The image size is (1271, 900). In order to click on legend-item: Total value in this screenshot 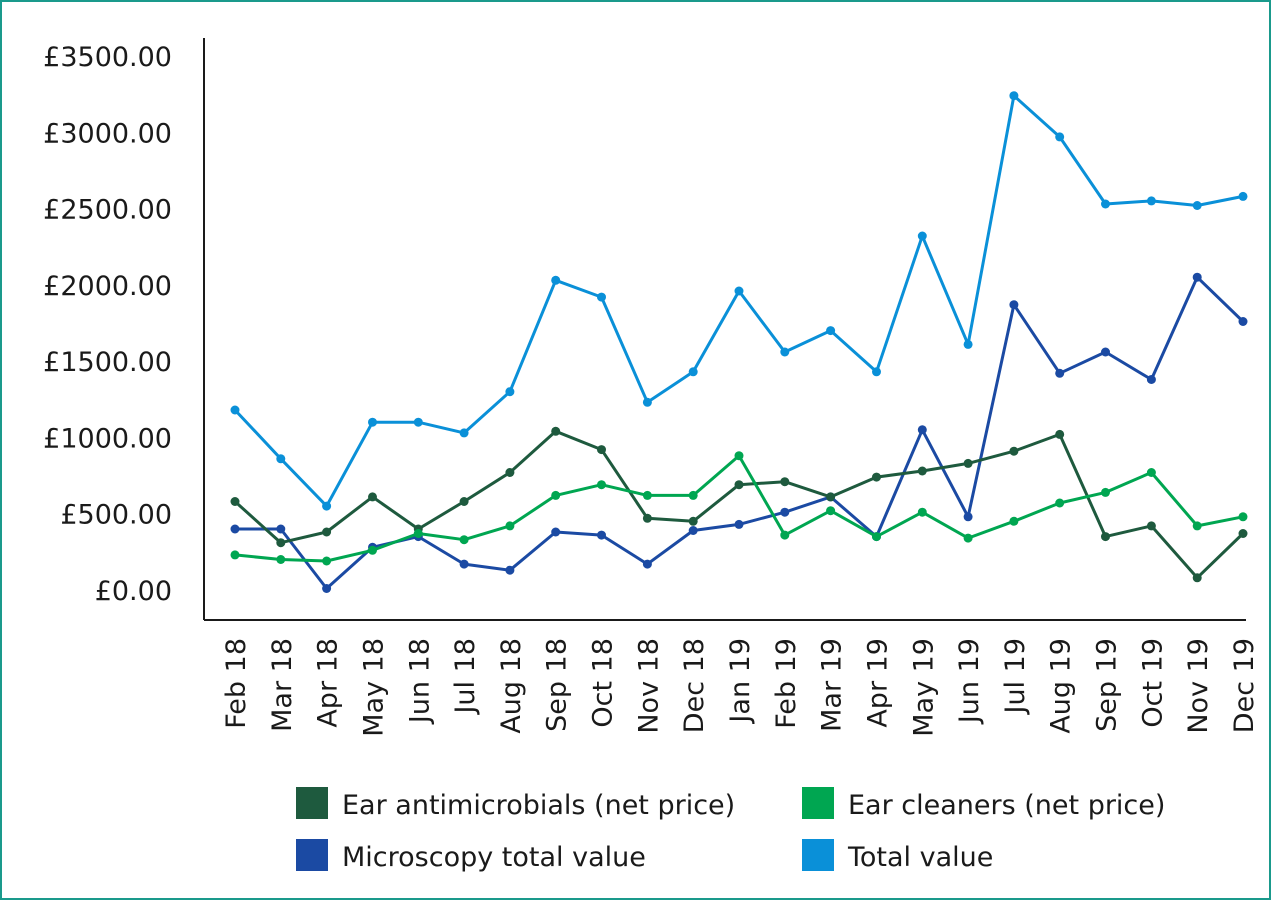, I will do `click(897, 856)`.